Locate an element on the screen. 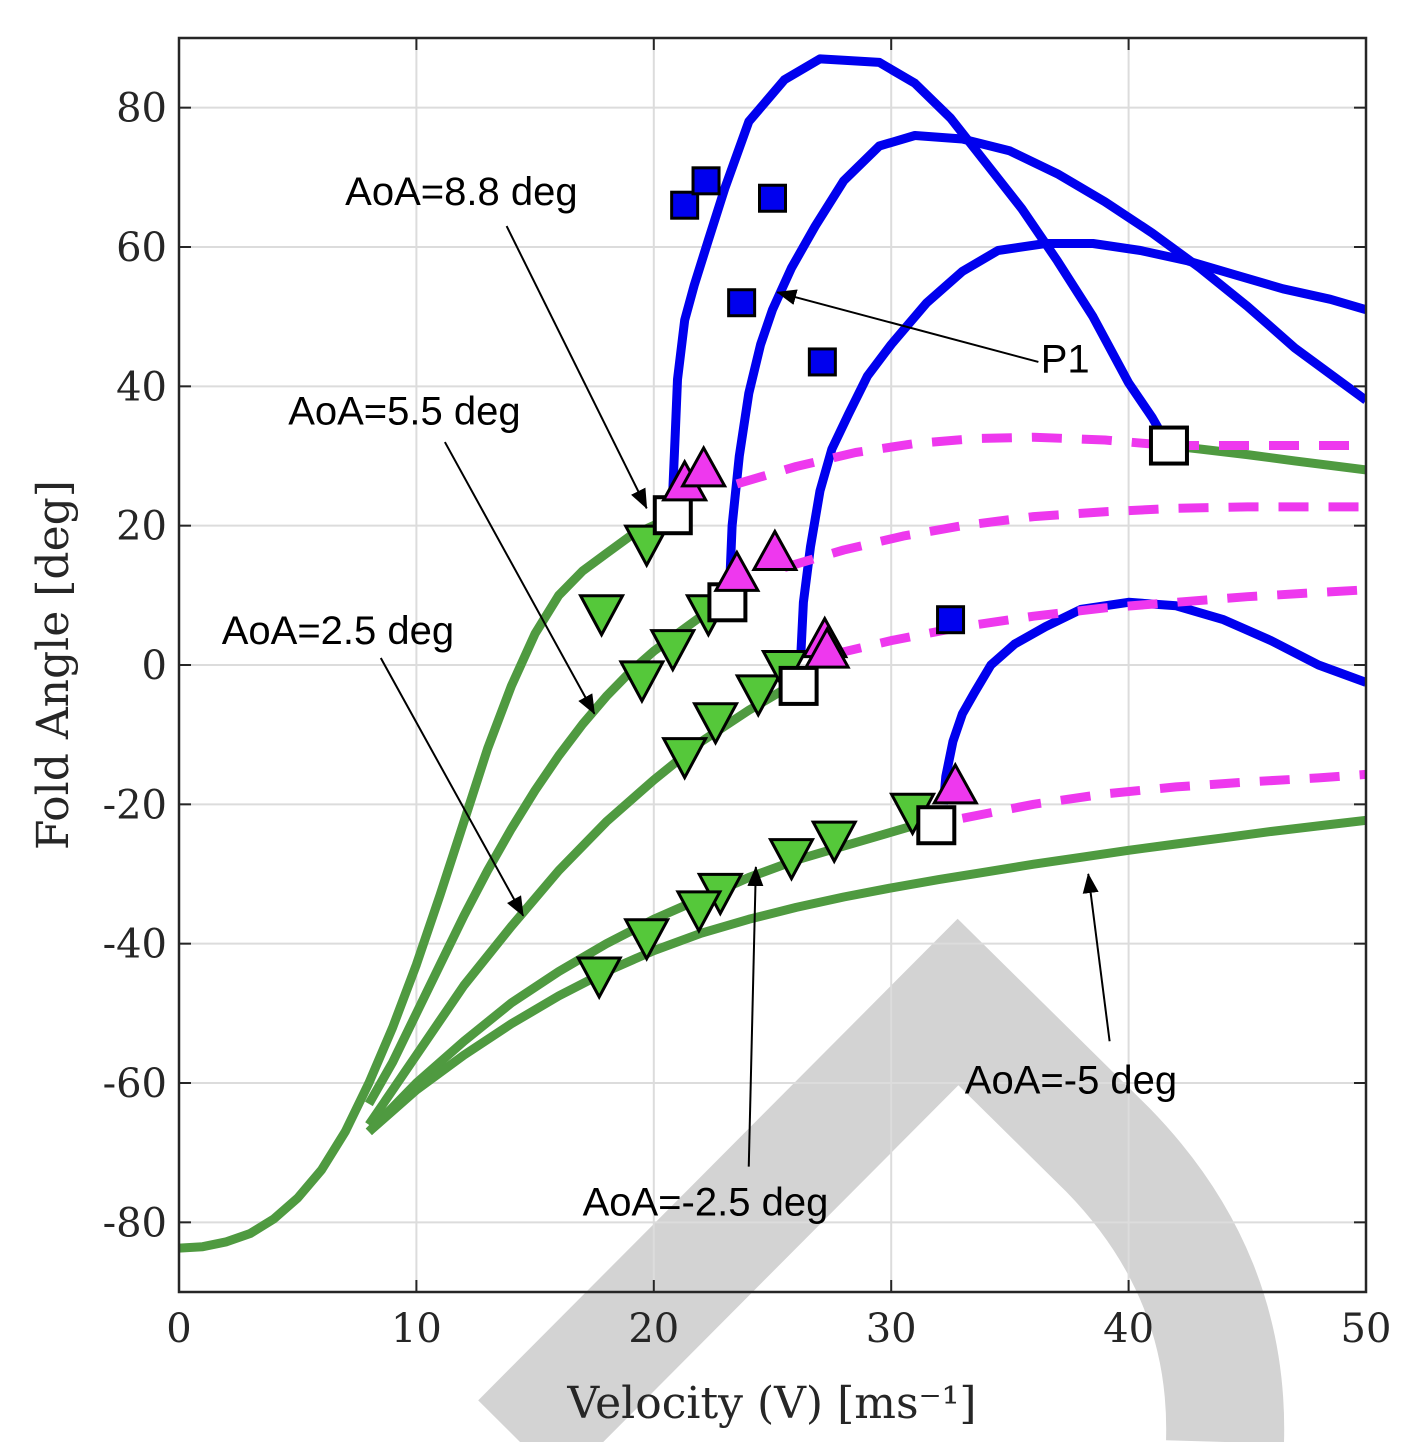 The height and width of the screenshot is (1442, 1414). y-tick-label: -80 is located at coordinates (135, 1223).